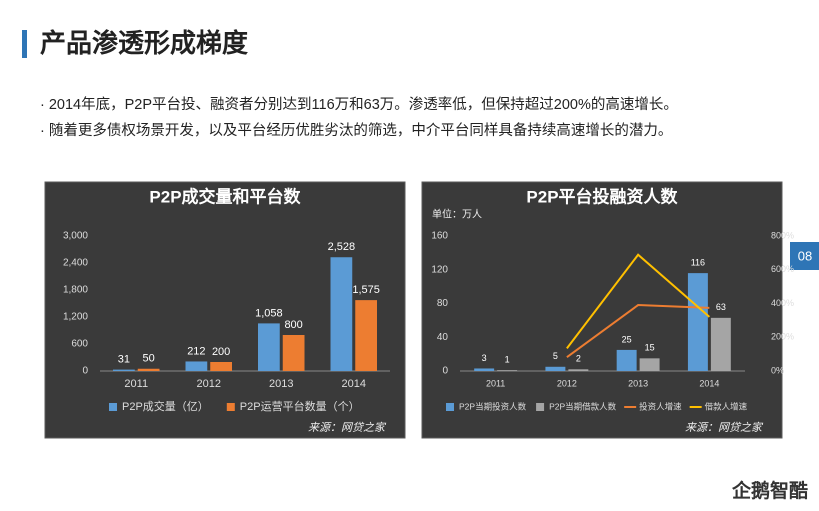 The height and width of the screenshot is (511, 819). Describe the element at coordinates (602, 196) in the screenshot. I see `chart-title: P2P平台投融资人数` at that location.